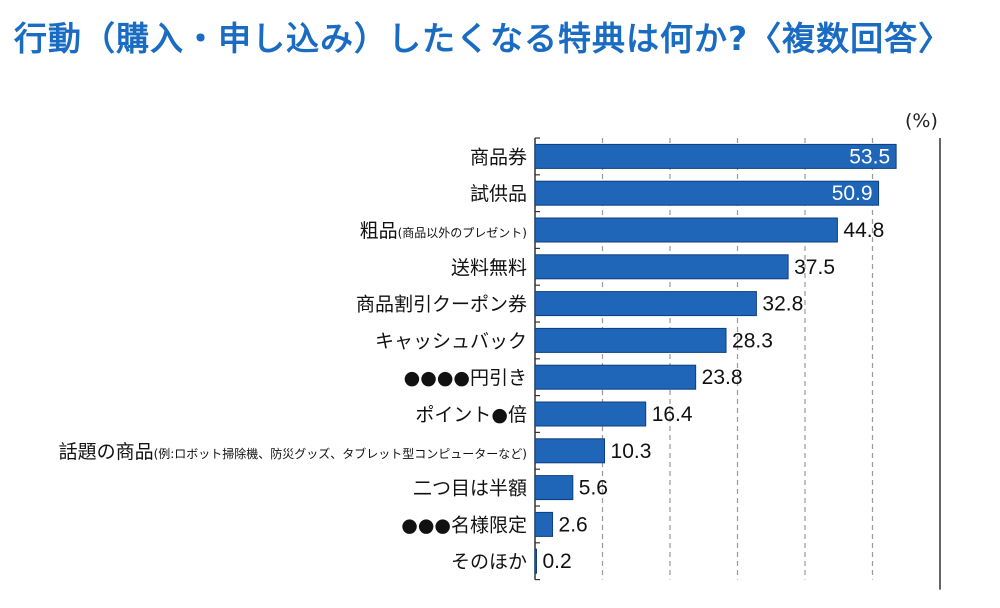 This screenshot has height=608, width=1000. I want to click on bar-value-label: 50.9, so click(852, 193).